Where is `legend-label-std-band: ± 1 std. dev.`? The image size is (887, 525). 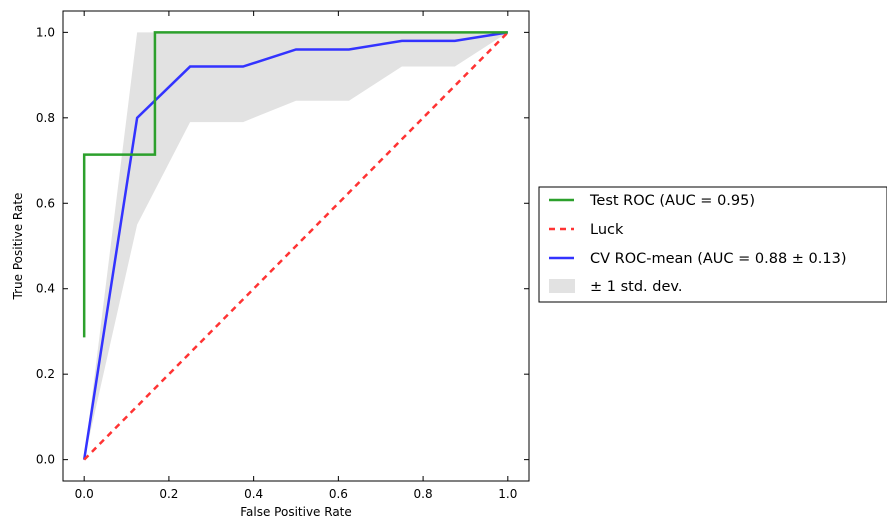 legend-label-std-band: ± 1 std. dev. is located at coordinates (636, 287).